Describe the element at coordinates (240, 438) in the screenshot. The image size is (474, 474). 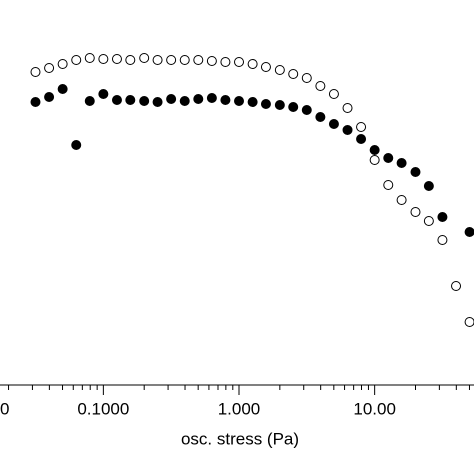
I see `x-axis-label: osc. stress (Pa)` at that location.